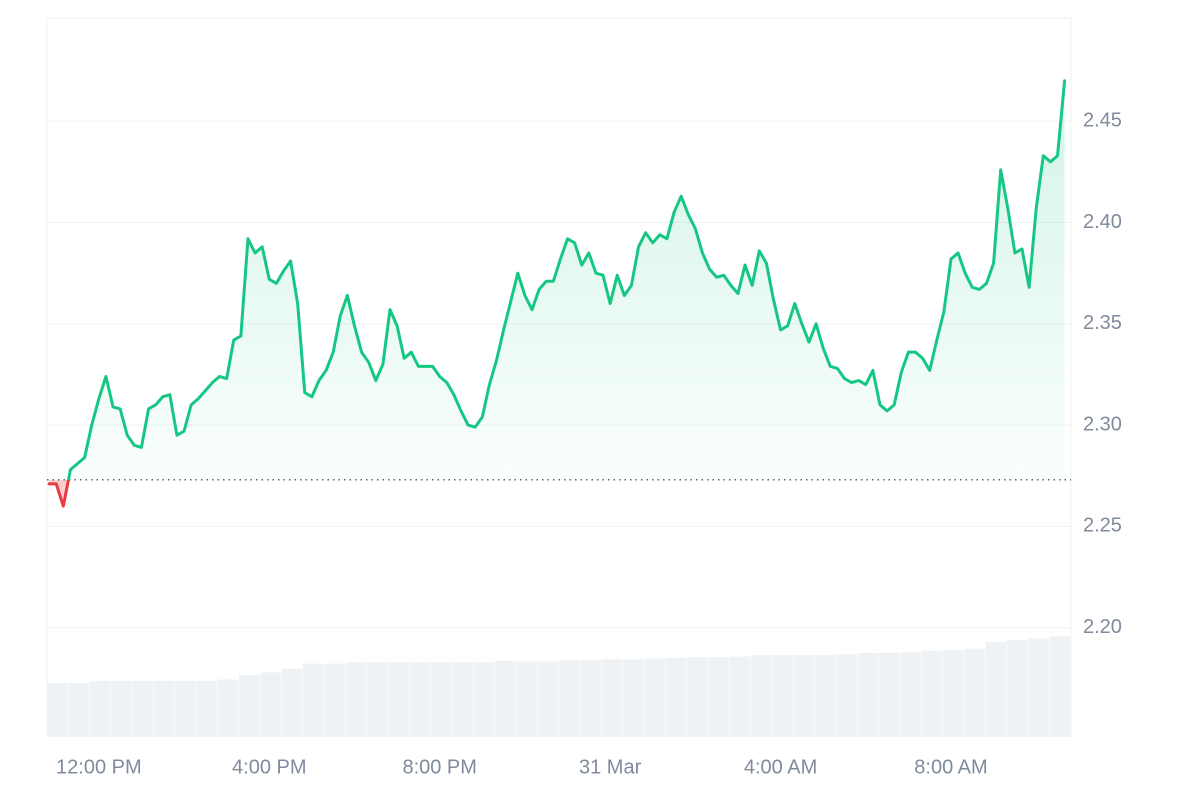 Image resolution: width=1200 pixels, height=805 pixels. I want to click on x-tick-label: 8:00 PM, so click(439, 767).